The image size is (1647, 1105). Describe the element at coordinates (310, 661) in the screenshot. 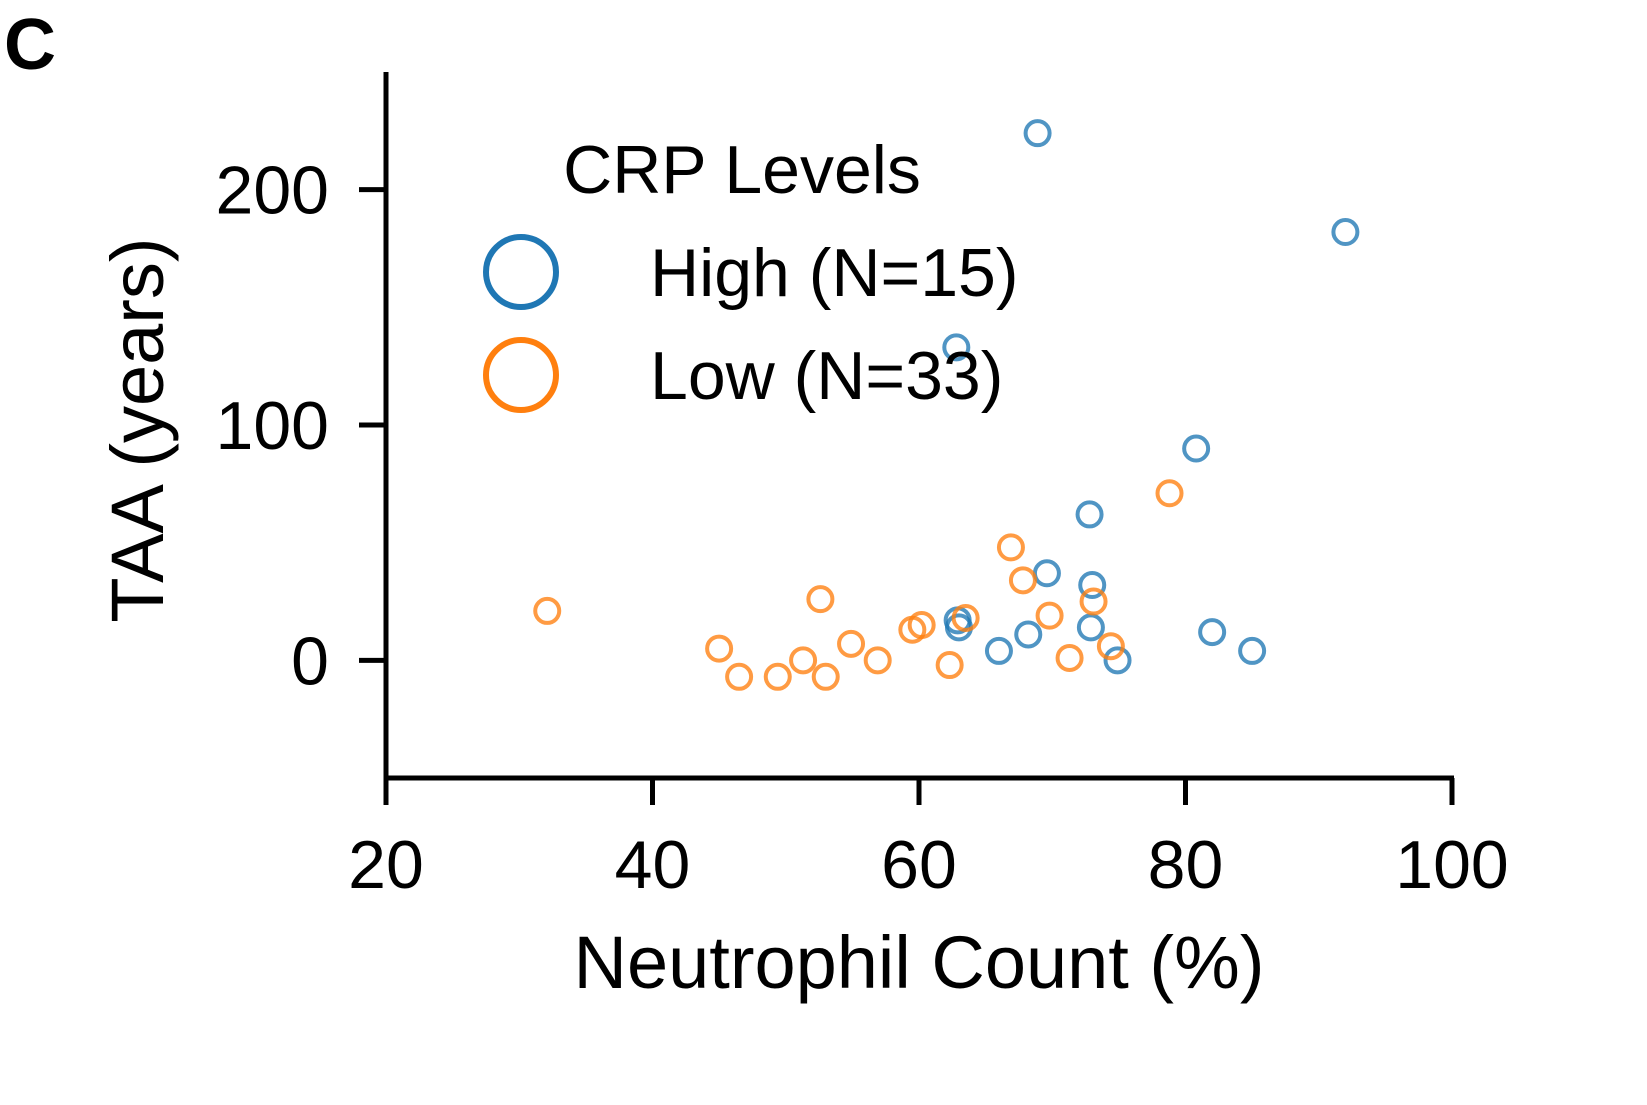

I see `y-tick-label: 0` at that location.